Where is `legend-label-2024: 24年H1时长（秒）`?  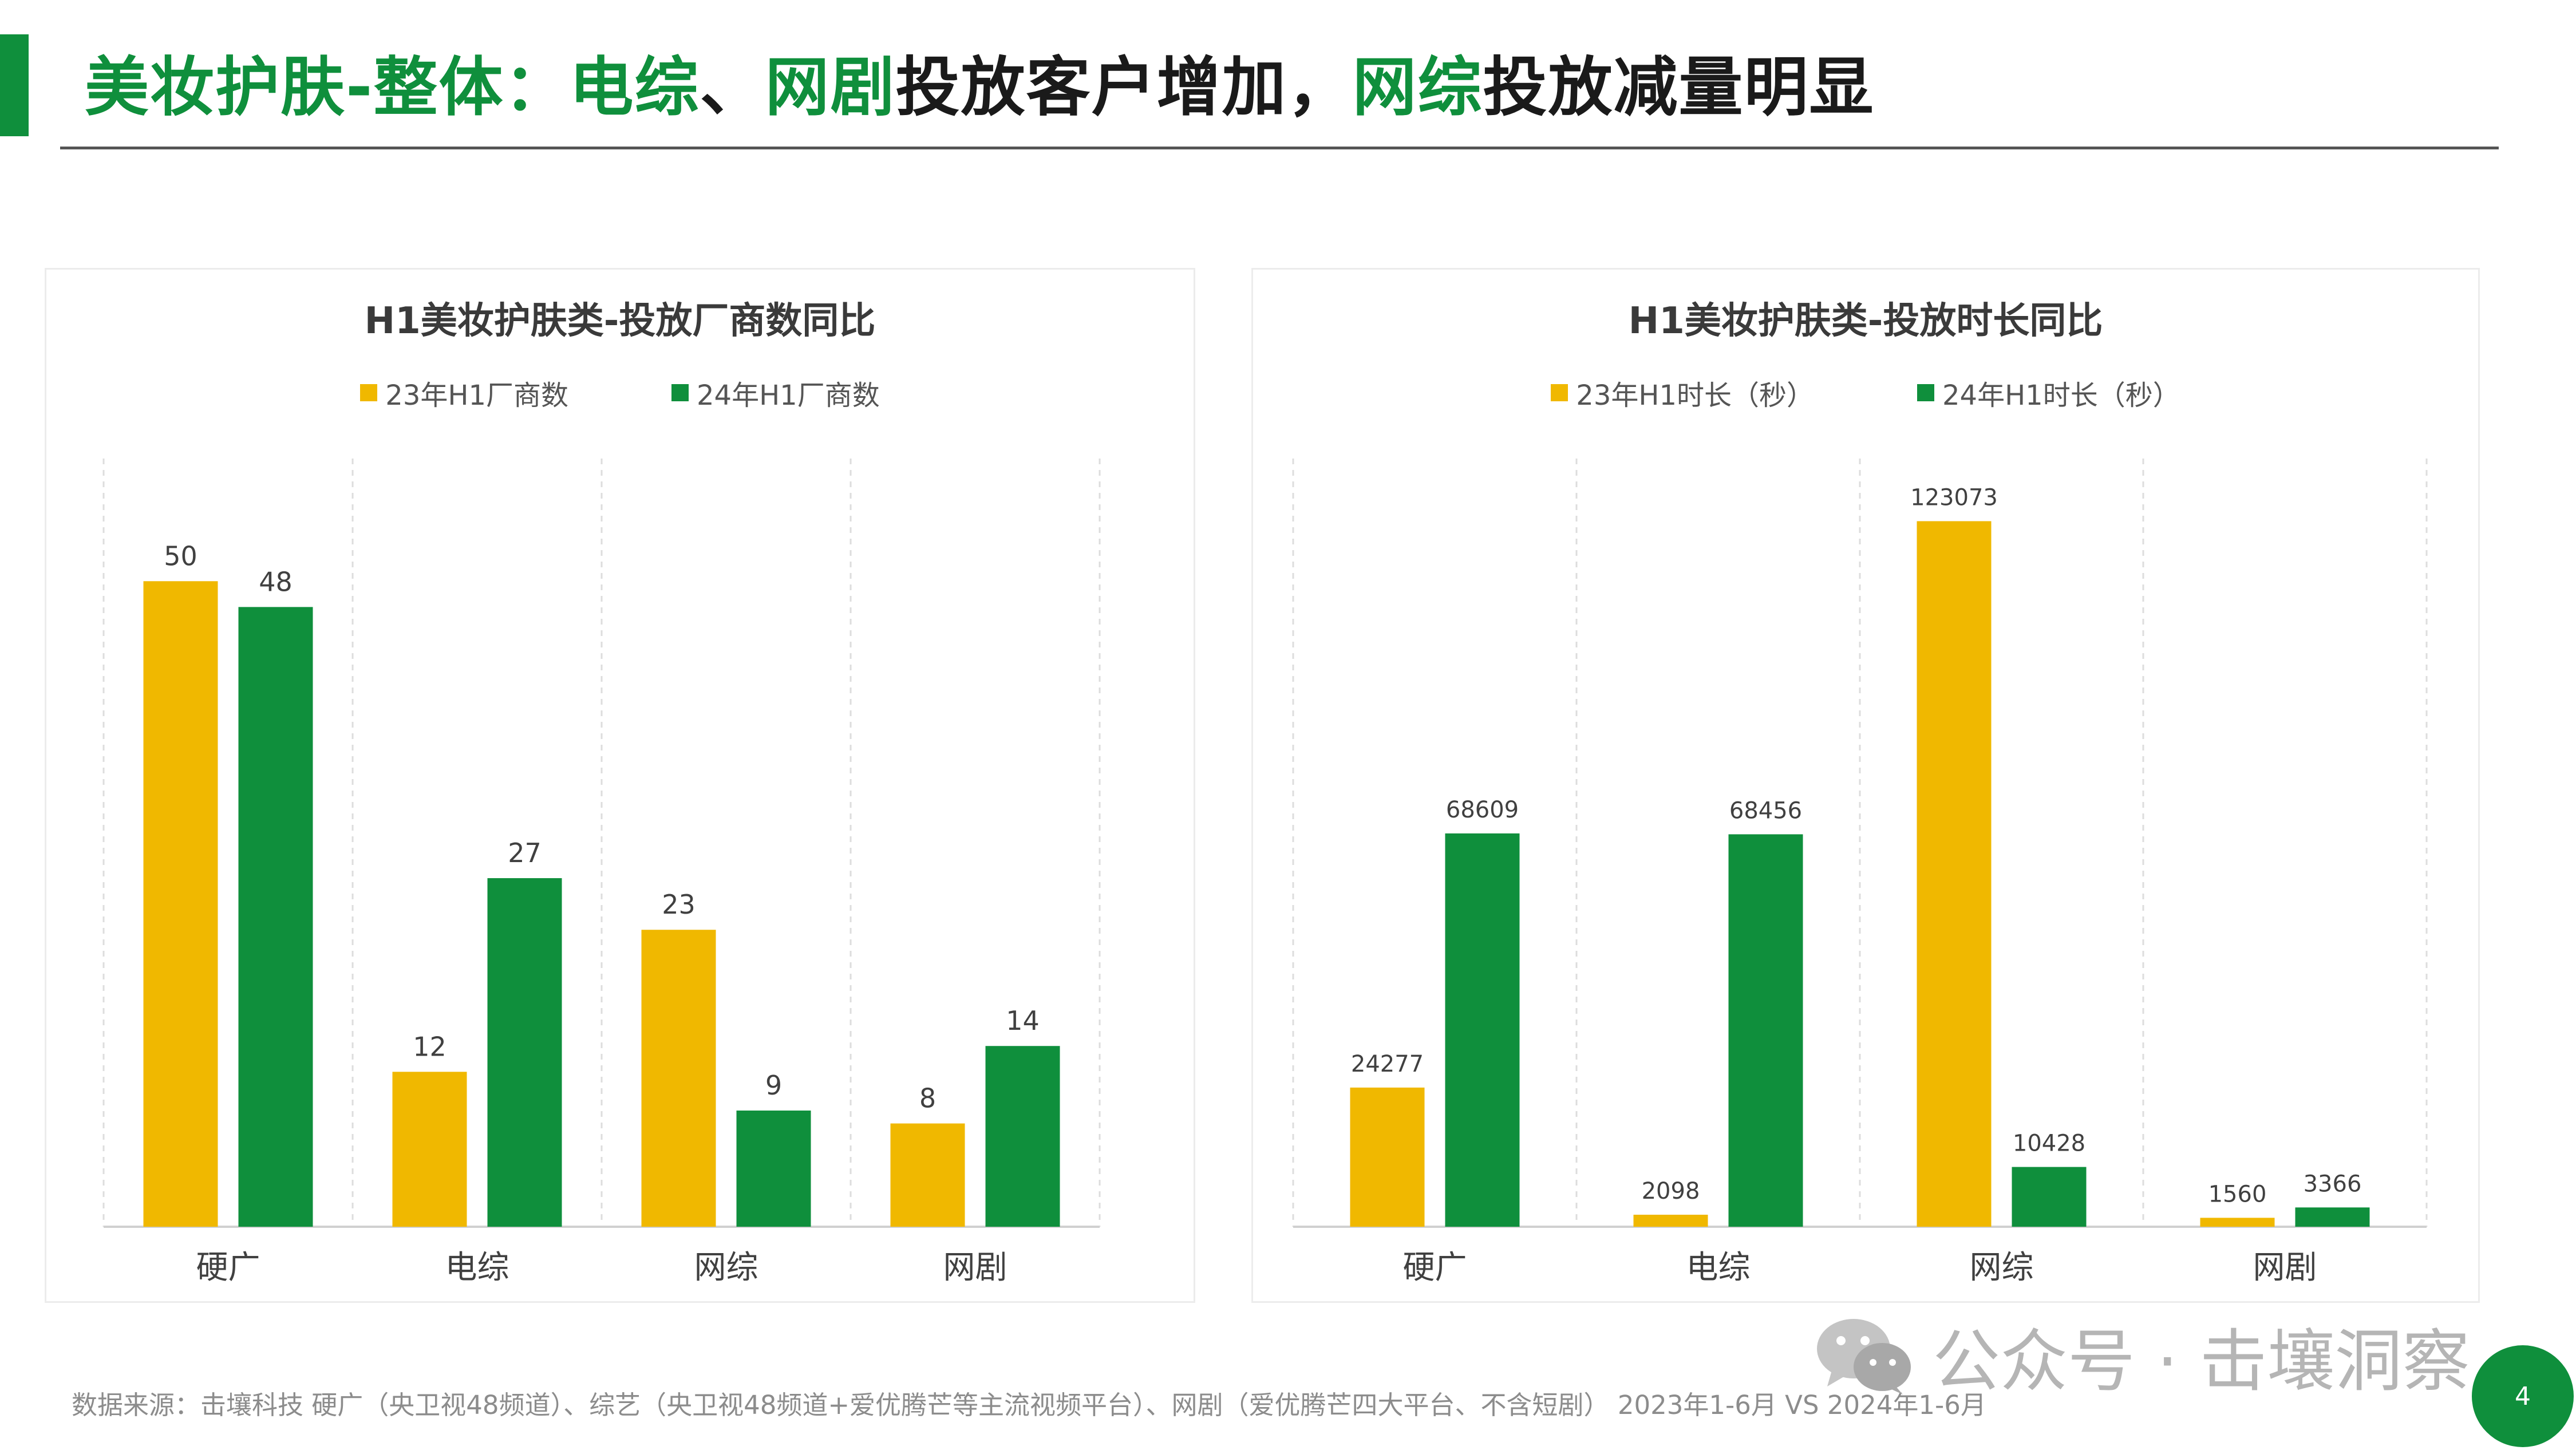
legend-label-2024: 24年H1时长（秒） is located at coordinates (2061, 396).